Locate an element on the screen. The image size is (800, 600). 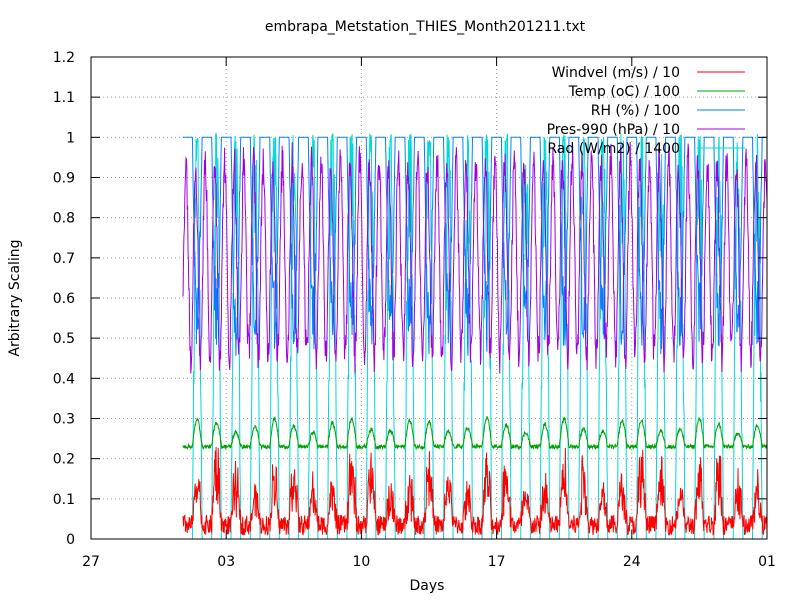
y-tick-label: 0.8 is located at coordinates (64, 219).